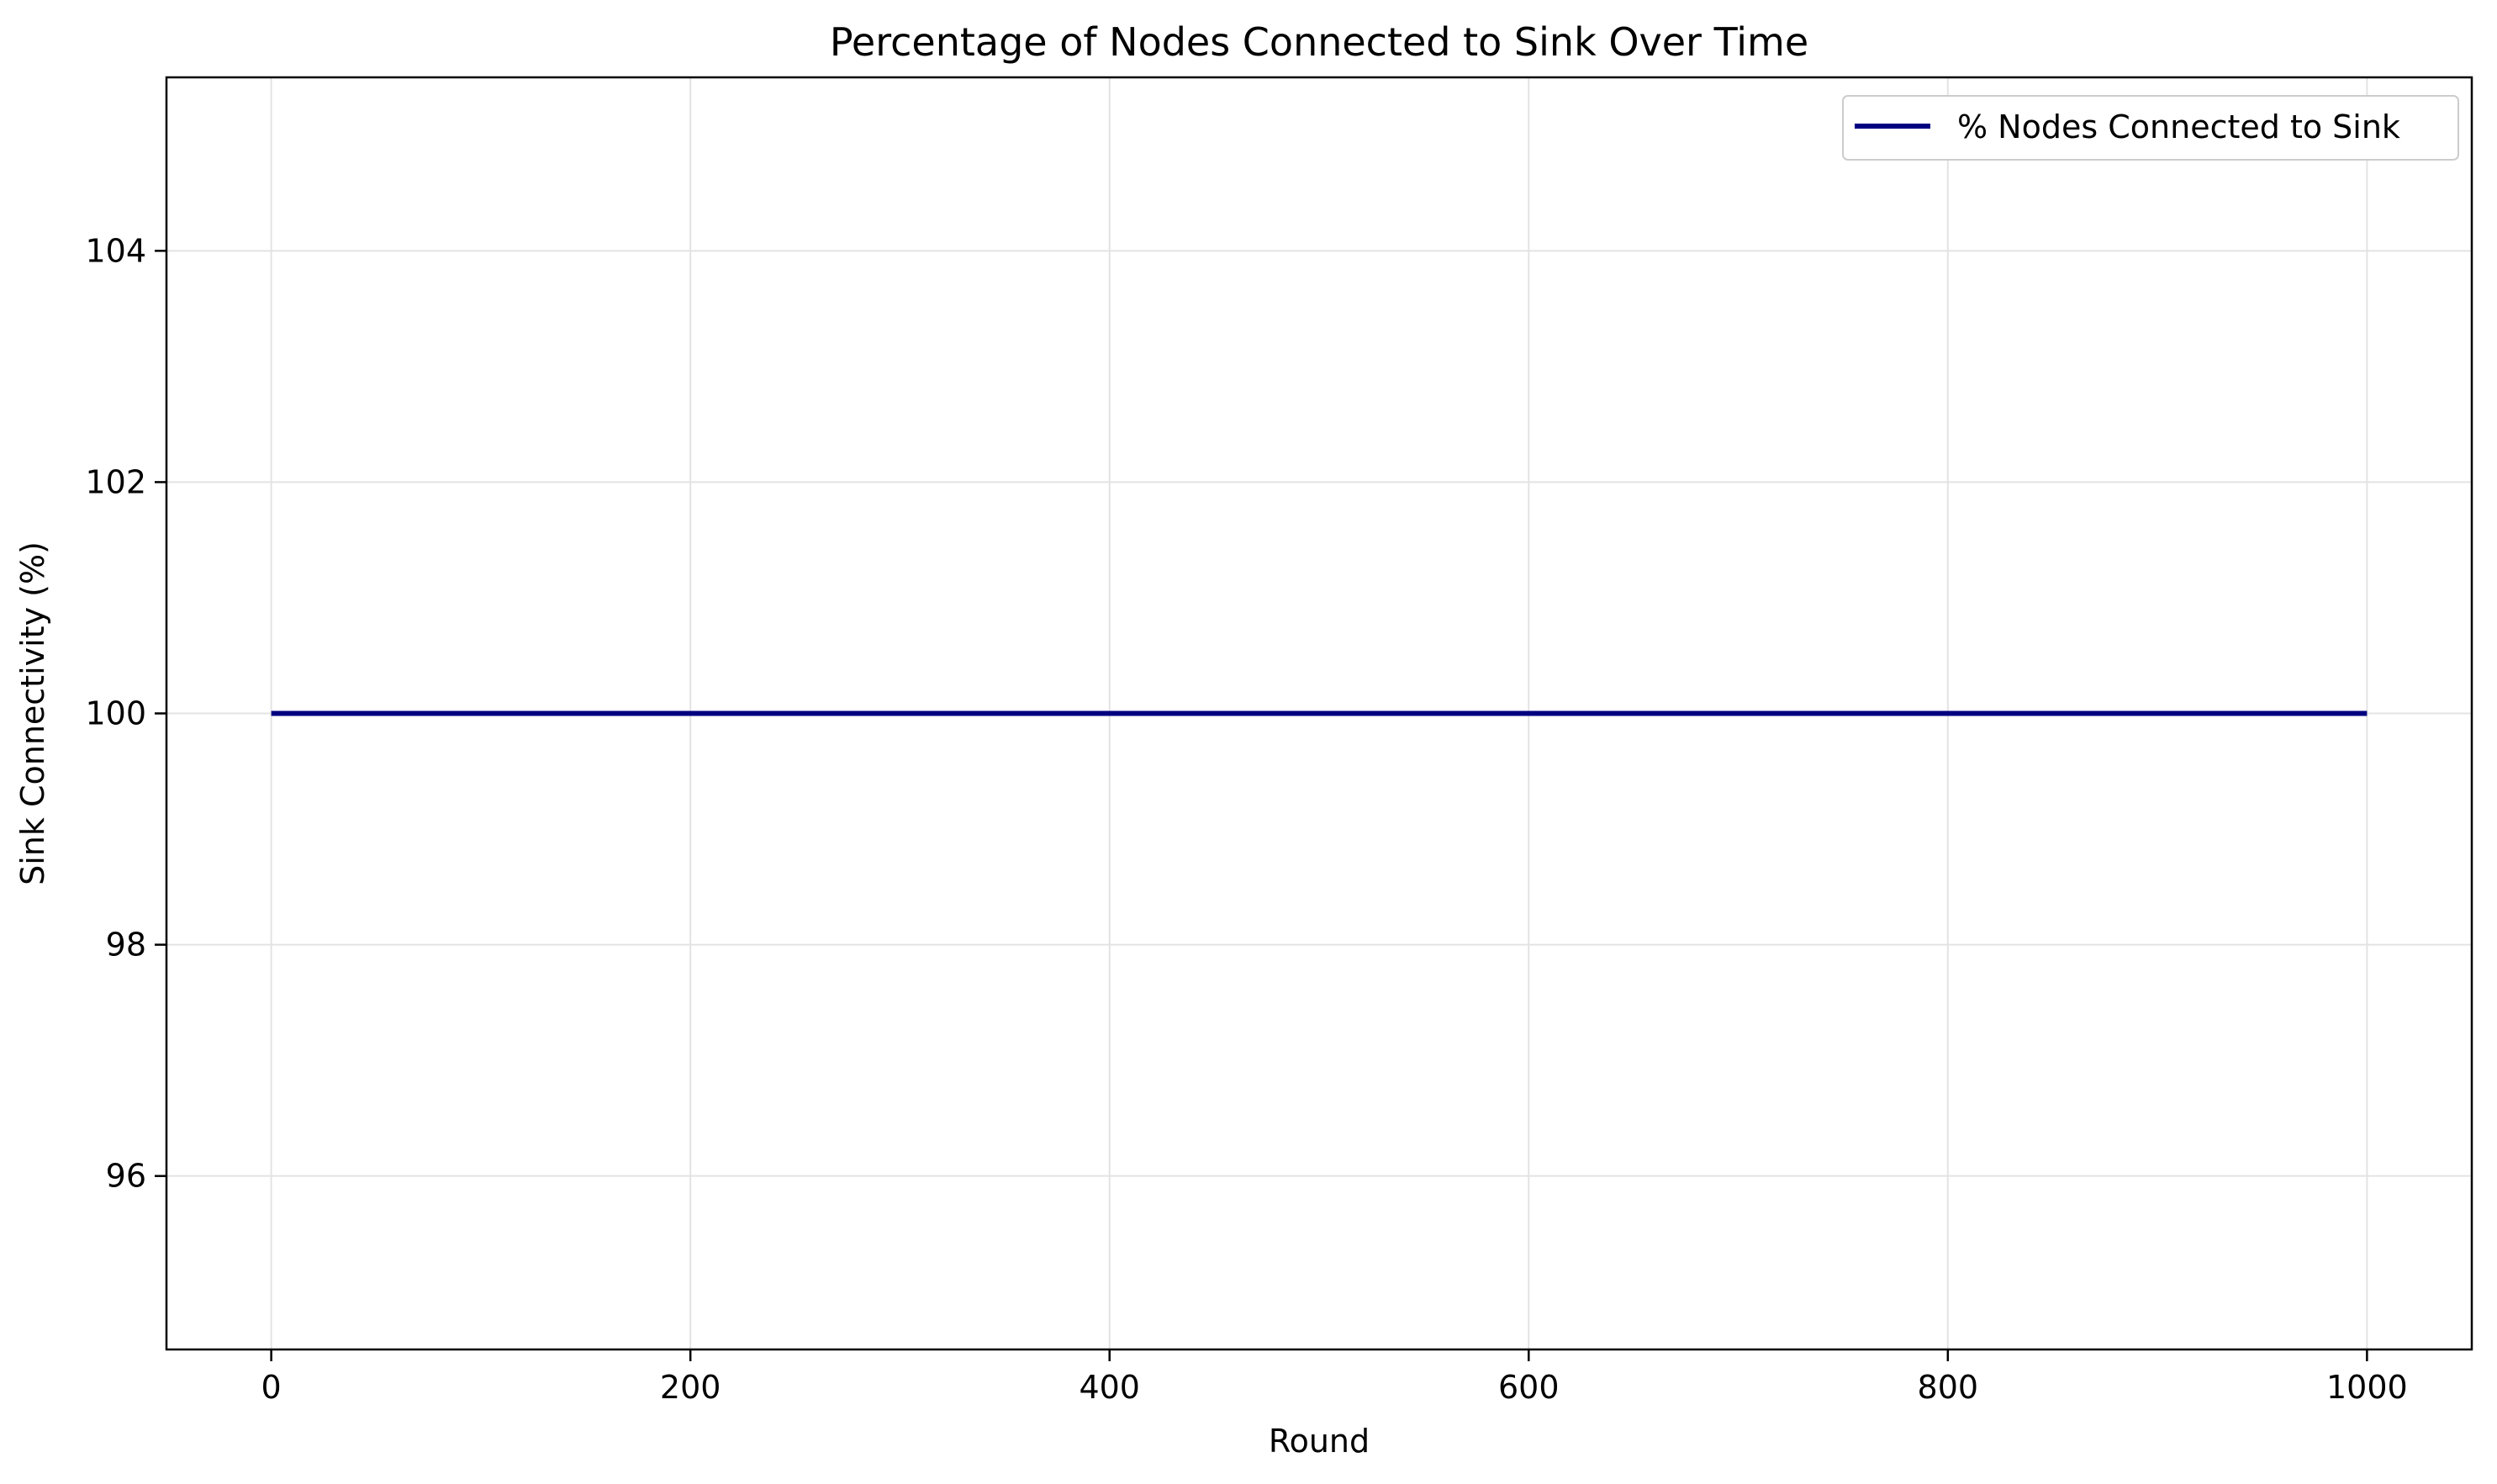  What do you see at coordinates (126, 1176) in the screenshot?
I see `y-tick-label: 96` at bounding box center [126, 1176].